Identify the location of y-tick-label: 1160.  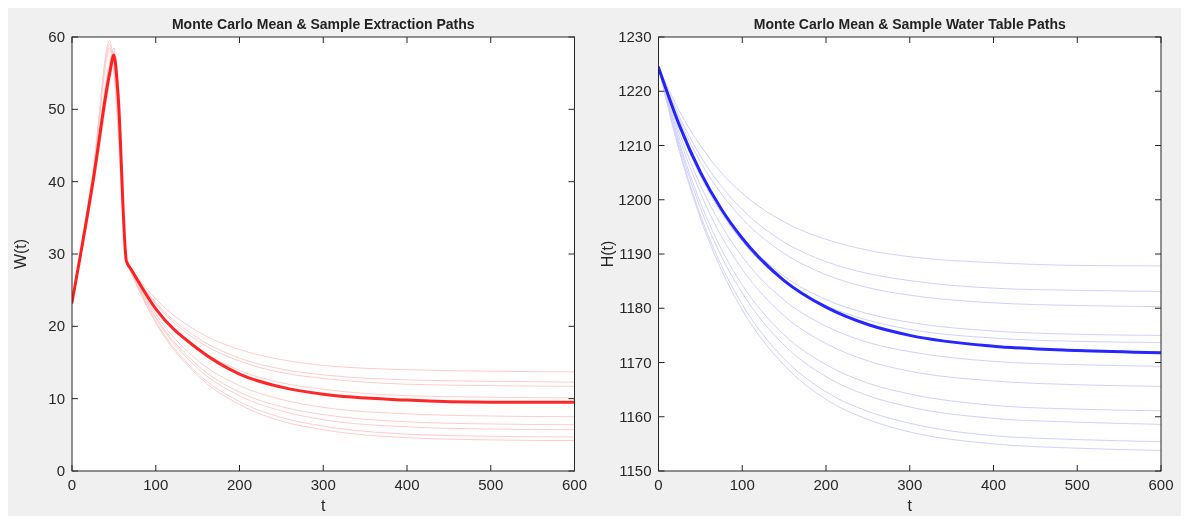
(635, 416).